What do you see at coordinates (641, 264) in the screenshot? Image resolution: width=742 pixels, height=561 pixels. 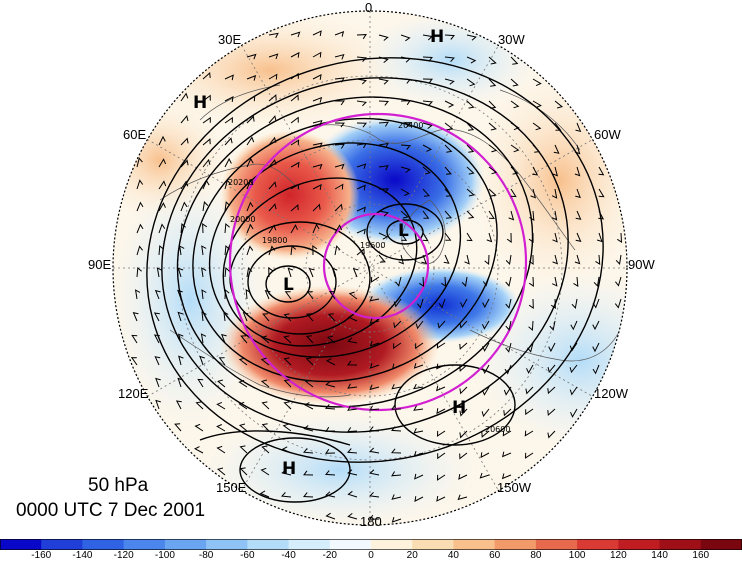 I see `longitude-label-90w: 90W` at bounding box center [641, 264].